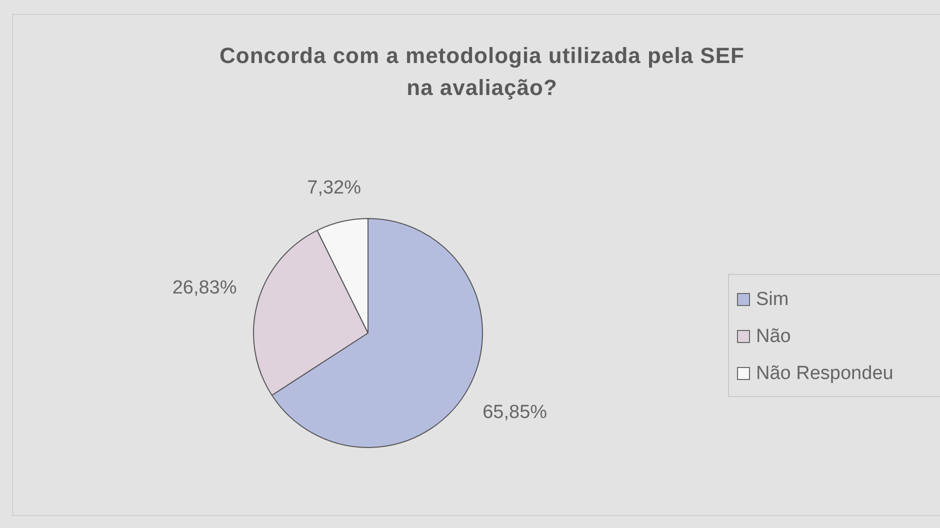 This screenshot has width=940, height=528. What do you see at coordinates (773, 337) in the screenshot?
I see `legend-label: Não` at bounding box center [773, 337].